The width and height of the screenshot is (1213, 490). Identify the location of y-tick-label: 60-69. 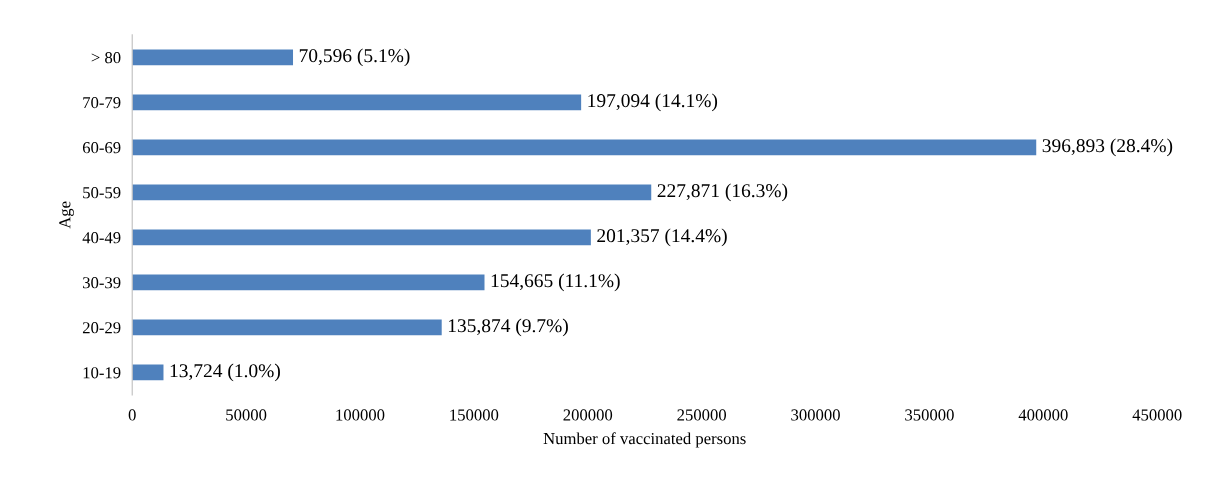
(101, 148).